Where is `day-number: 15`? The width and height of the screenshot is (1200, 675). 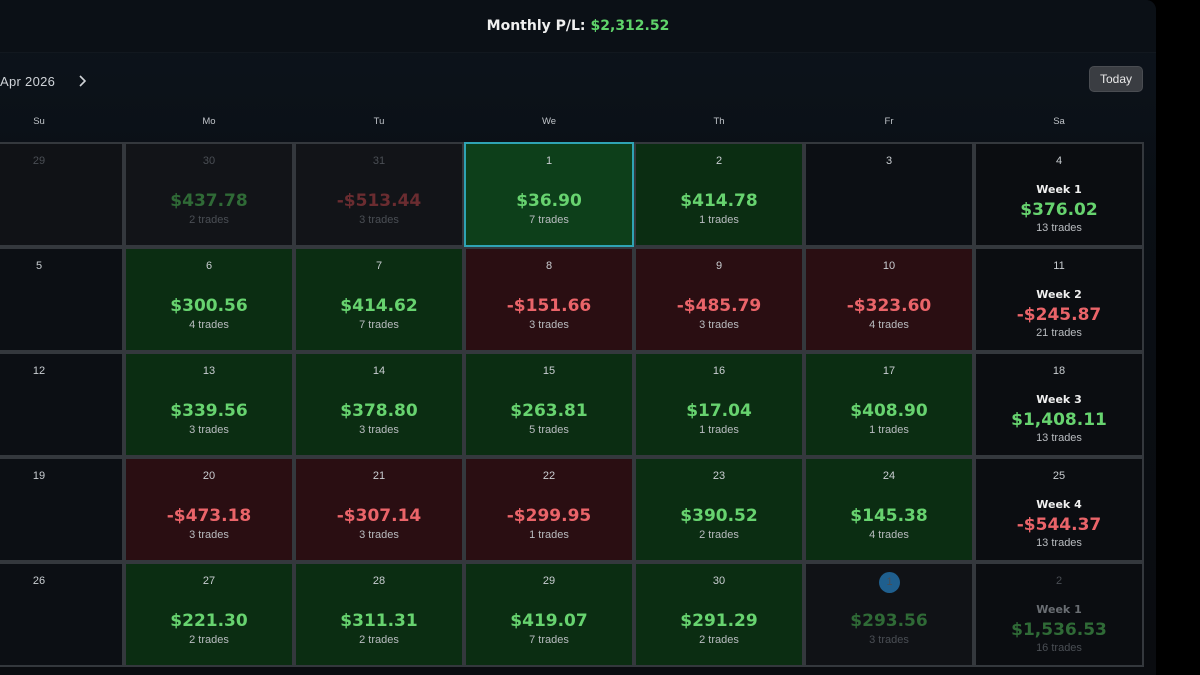 day-number: 15 is located at coordinates (549, 371).